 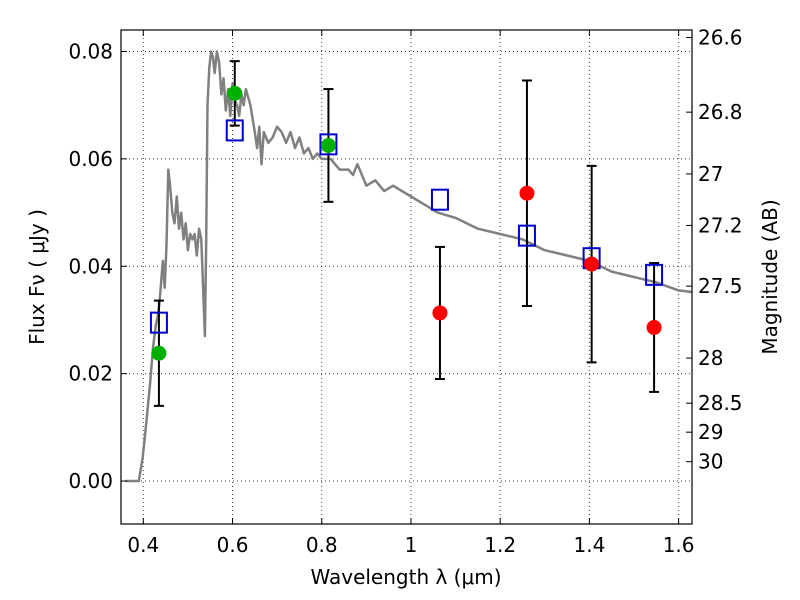 I want to click on x-tick-label: 0.8, so click(x=322, y=545).